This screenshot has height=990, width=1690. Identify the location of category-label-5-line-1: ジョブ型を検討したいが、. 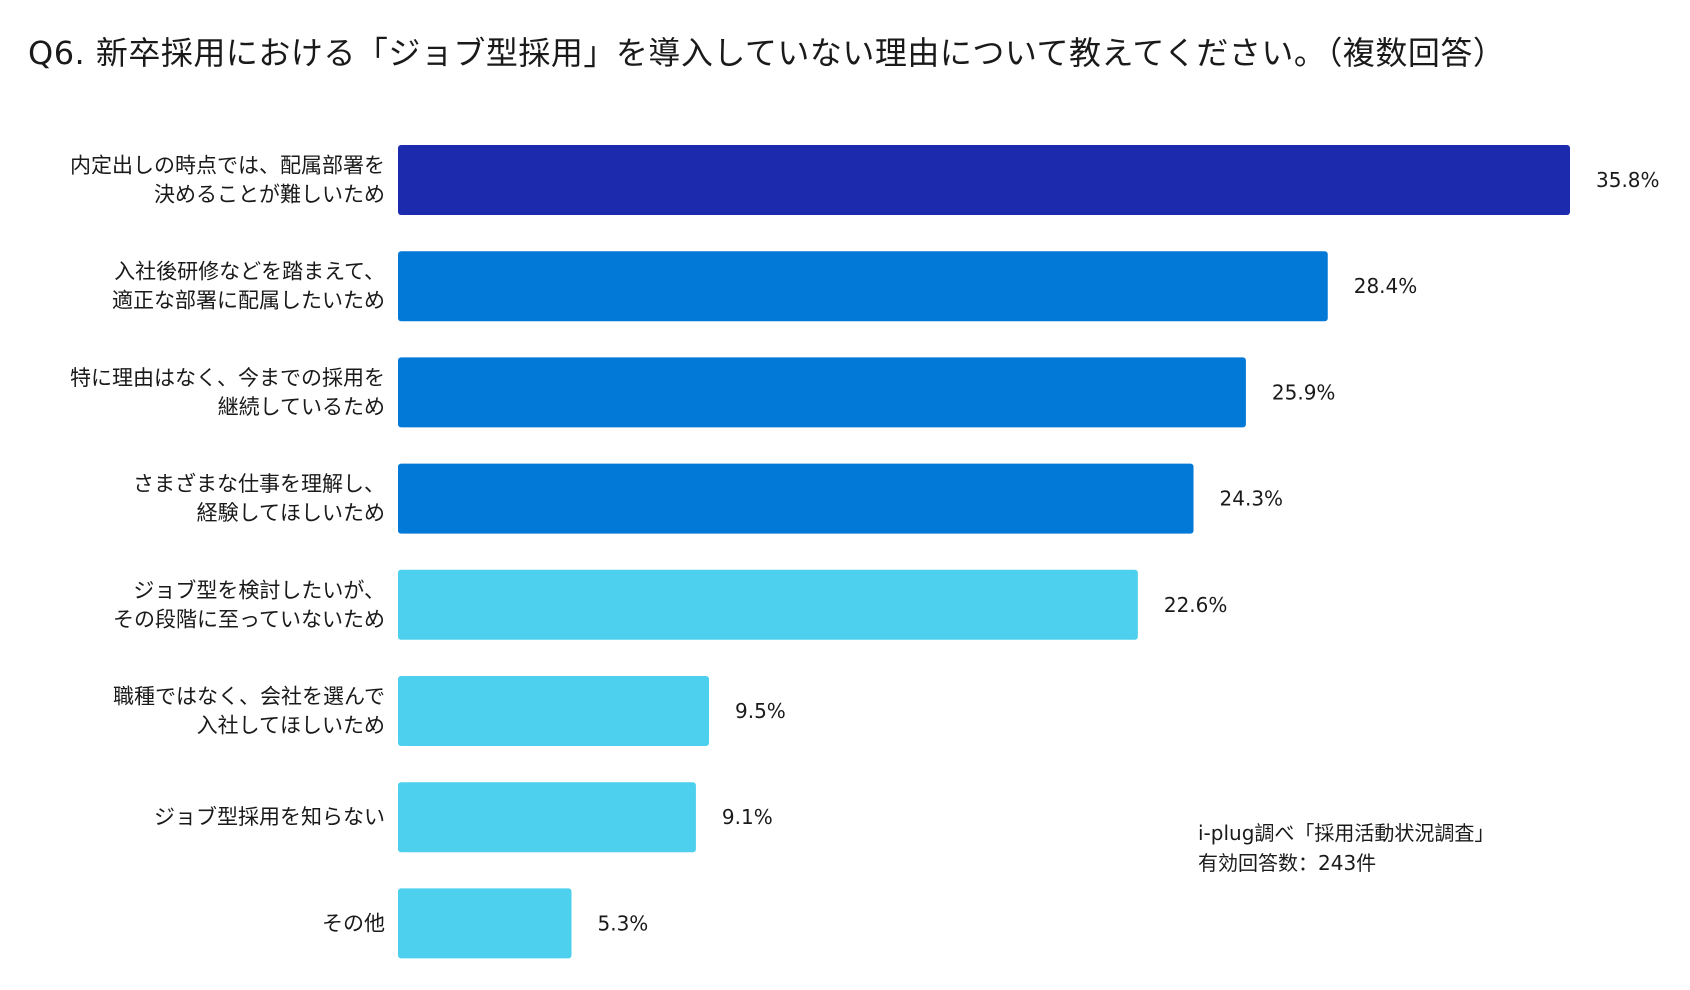
(259, 590).